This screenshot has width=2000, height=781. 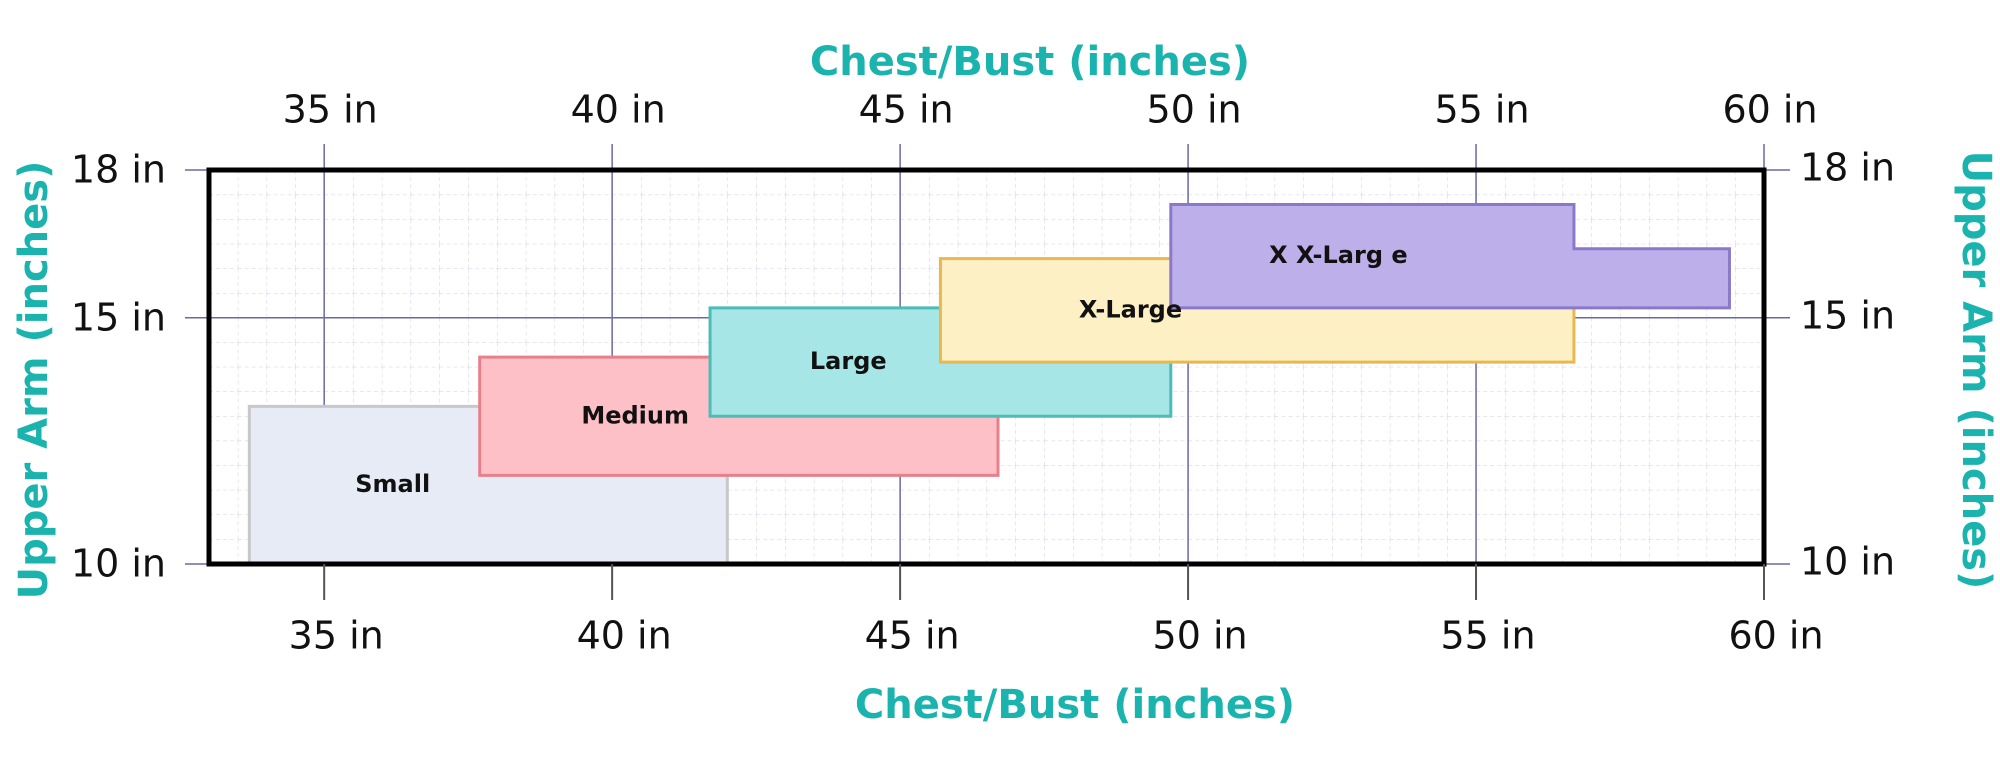 I want to click on y-tick-label-right: 10 in, so click(x=1847, y=562).